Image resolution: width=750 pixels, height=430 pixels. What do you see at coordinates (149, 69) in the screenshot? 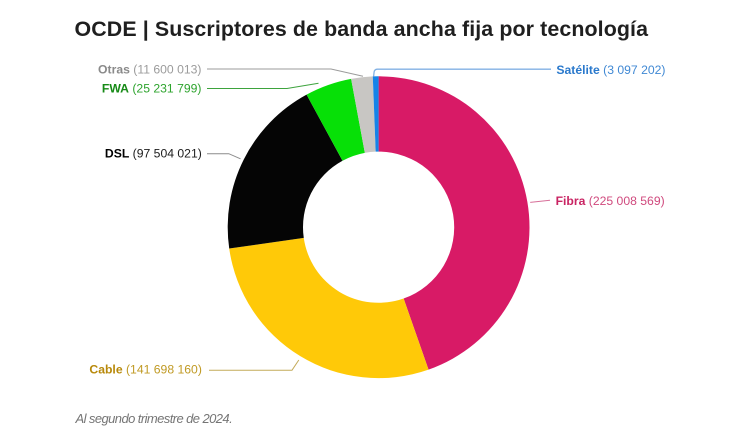
I see `svg-text: Otras (11 600 013)` at bounding box center [149, 69].